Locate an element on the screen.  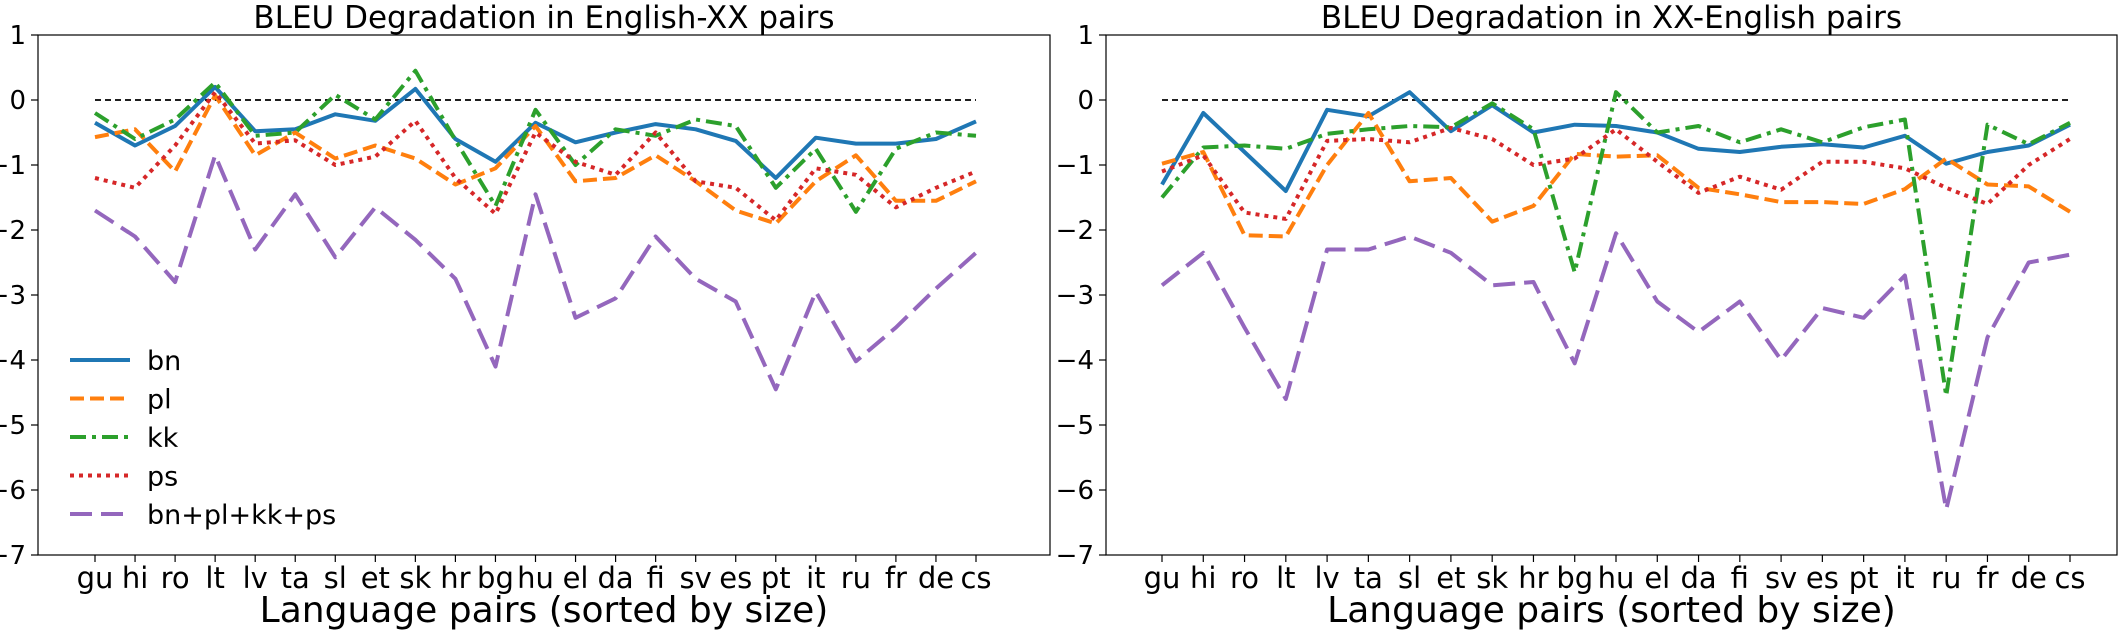
legend-label-bn: bn is located at coordinates (164, 361).